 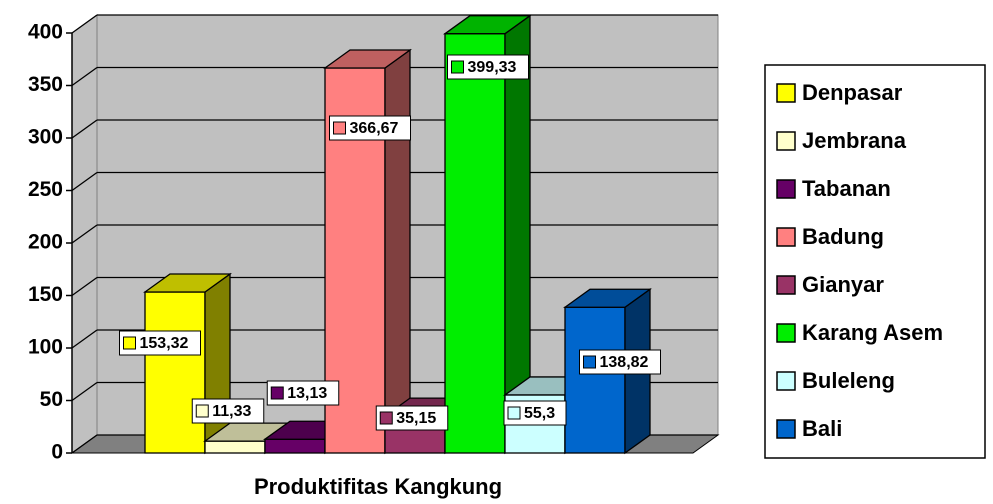 What do you see at coordinates (45, 242) in the screenshot?
I see `y-tick-label: 200` at bounding box center [45, 242].